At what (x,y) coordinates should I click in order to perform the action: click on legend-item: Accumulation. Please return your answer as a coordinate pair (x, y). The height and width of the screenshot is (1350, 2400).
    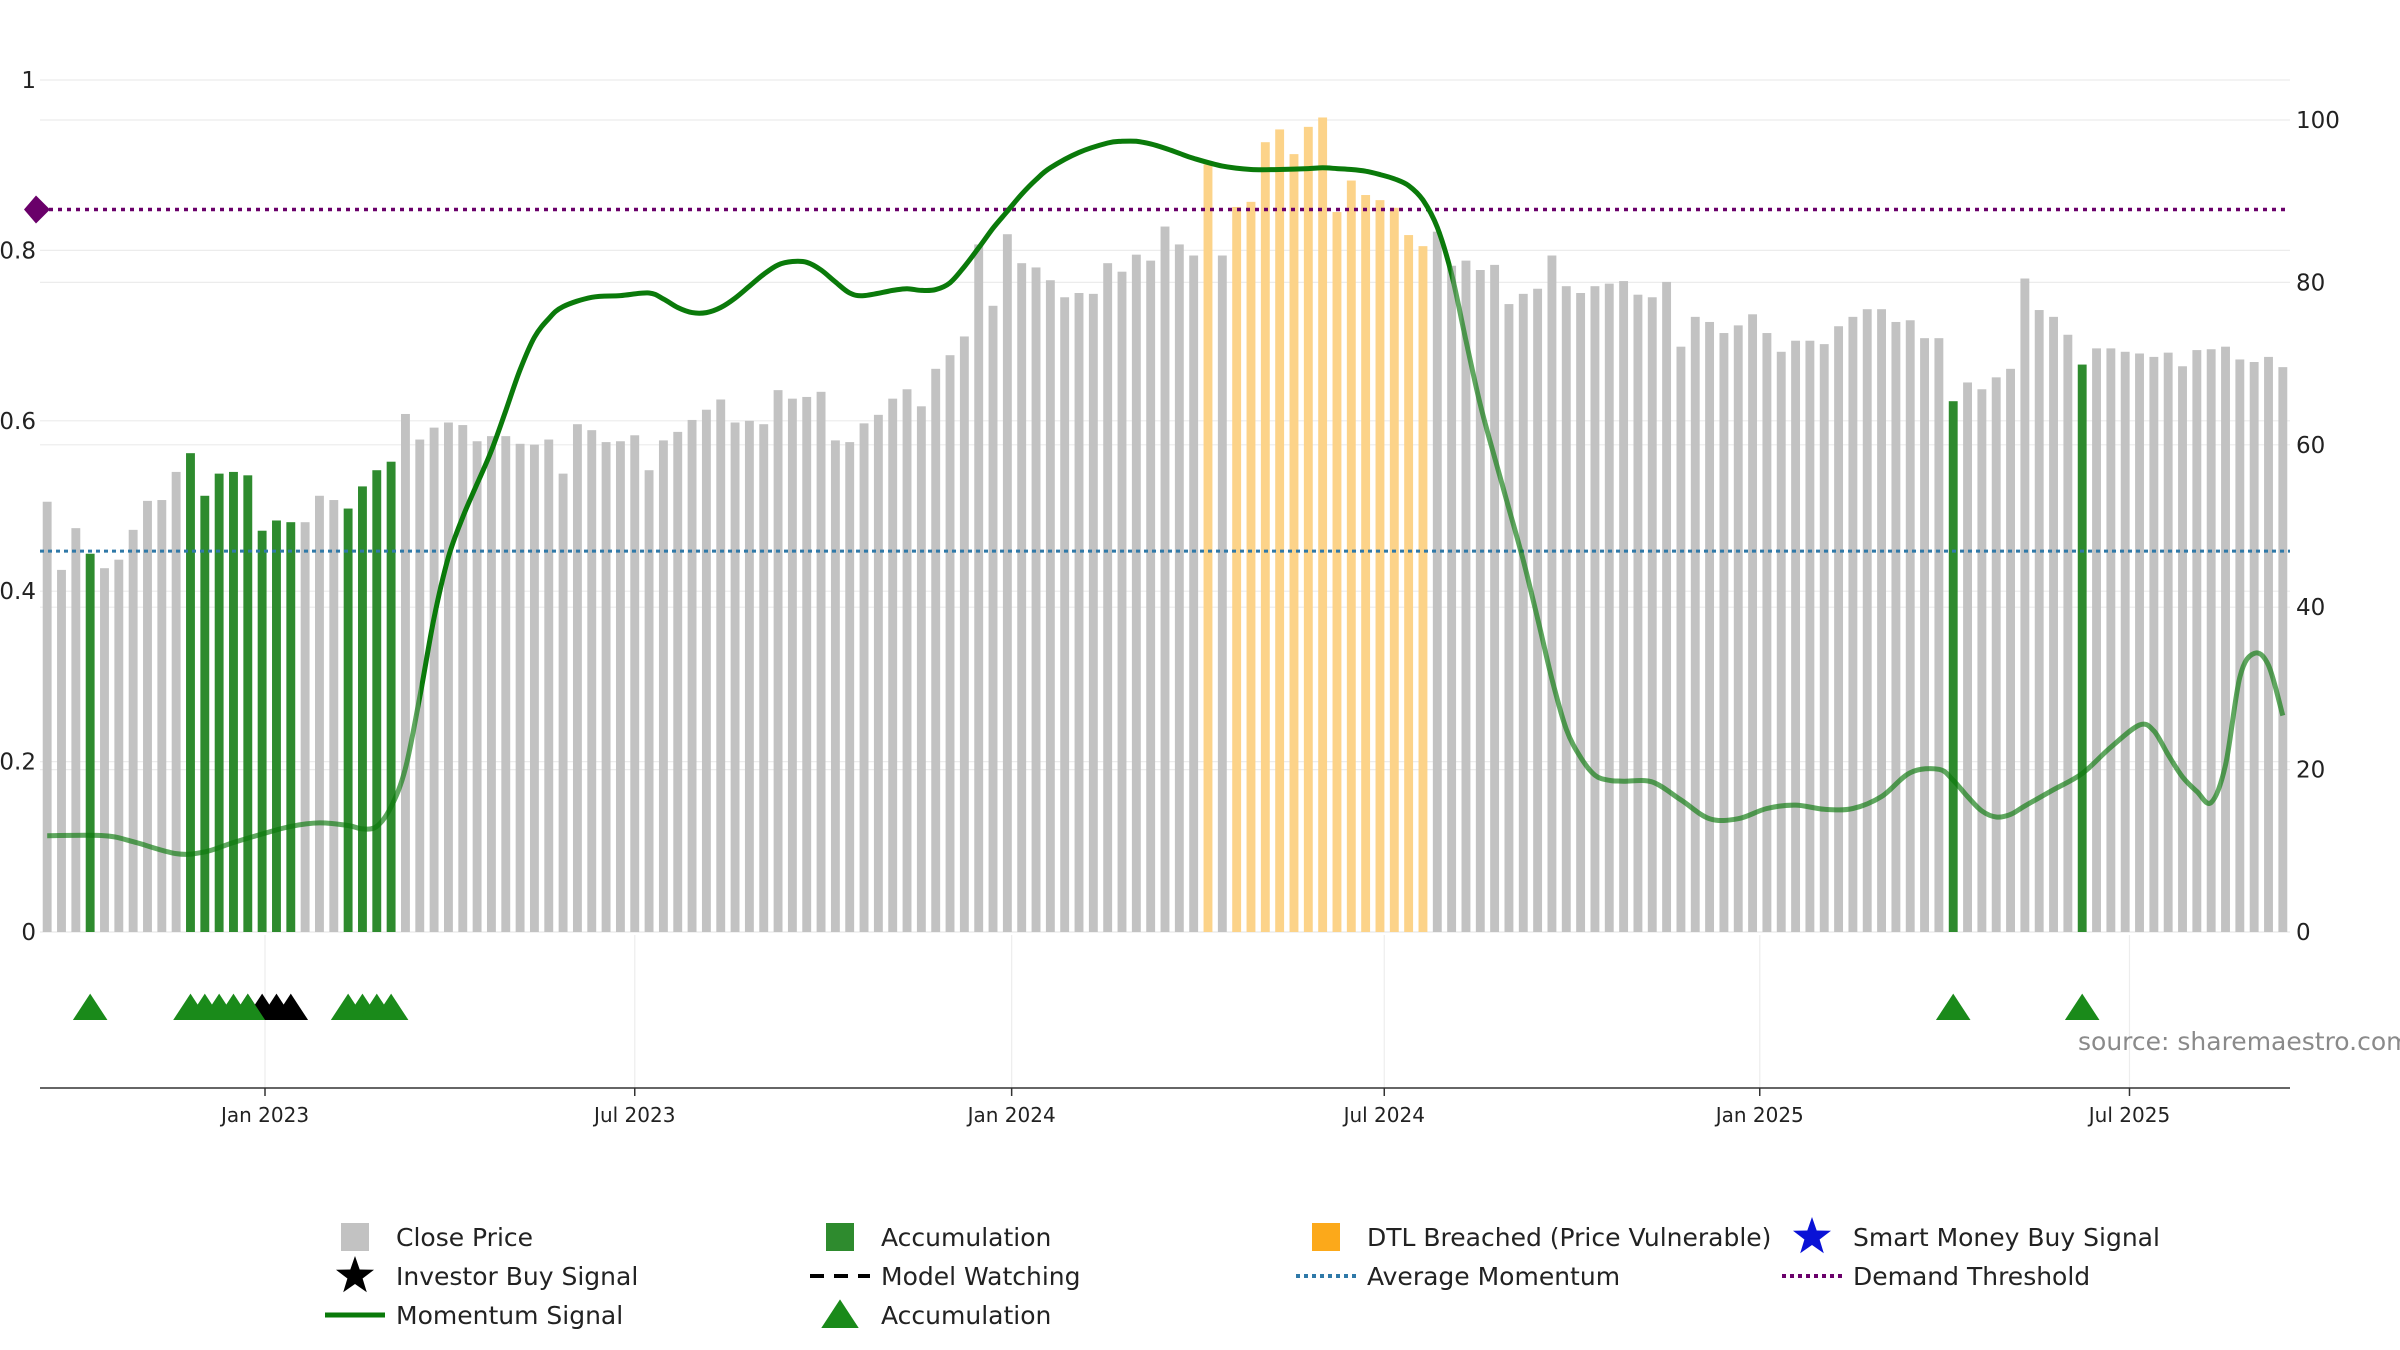
    Looking at the image, I should click on (936, 1314).